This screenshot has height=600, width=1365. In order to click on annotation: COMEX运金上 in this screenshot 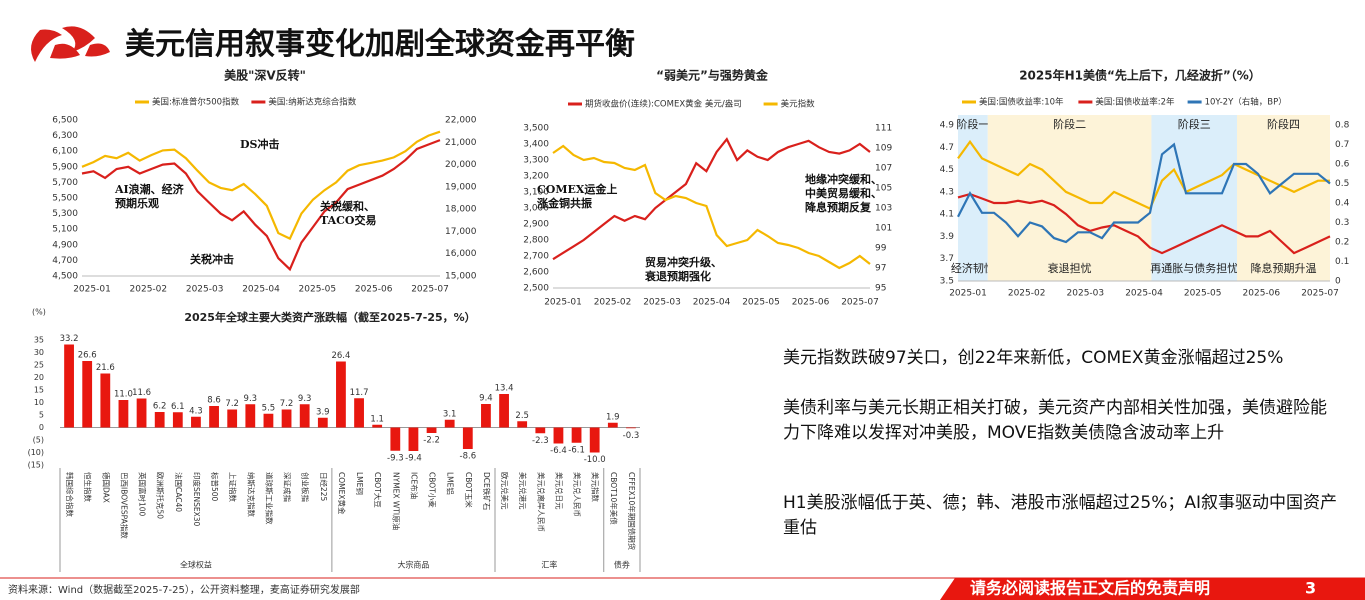, I will do `click(577, 189)`.